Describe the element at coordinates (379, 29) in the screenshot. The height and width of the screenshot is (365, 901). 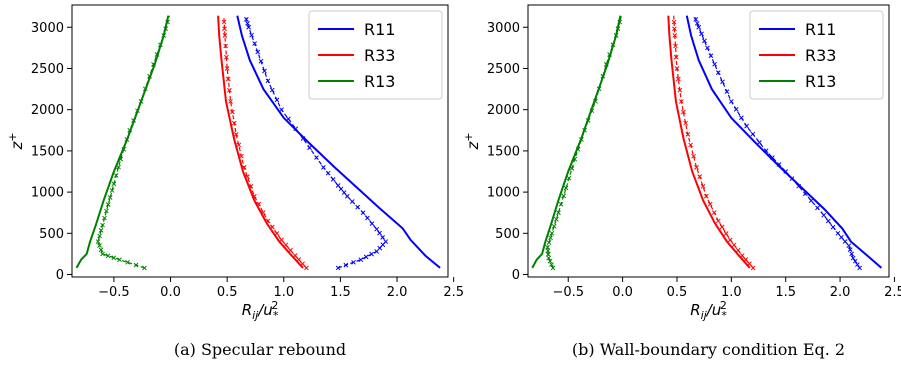
I see `legend-label-r11: R11` at that location.